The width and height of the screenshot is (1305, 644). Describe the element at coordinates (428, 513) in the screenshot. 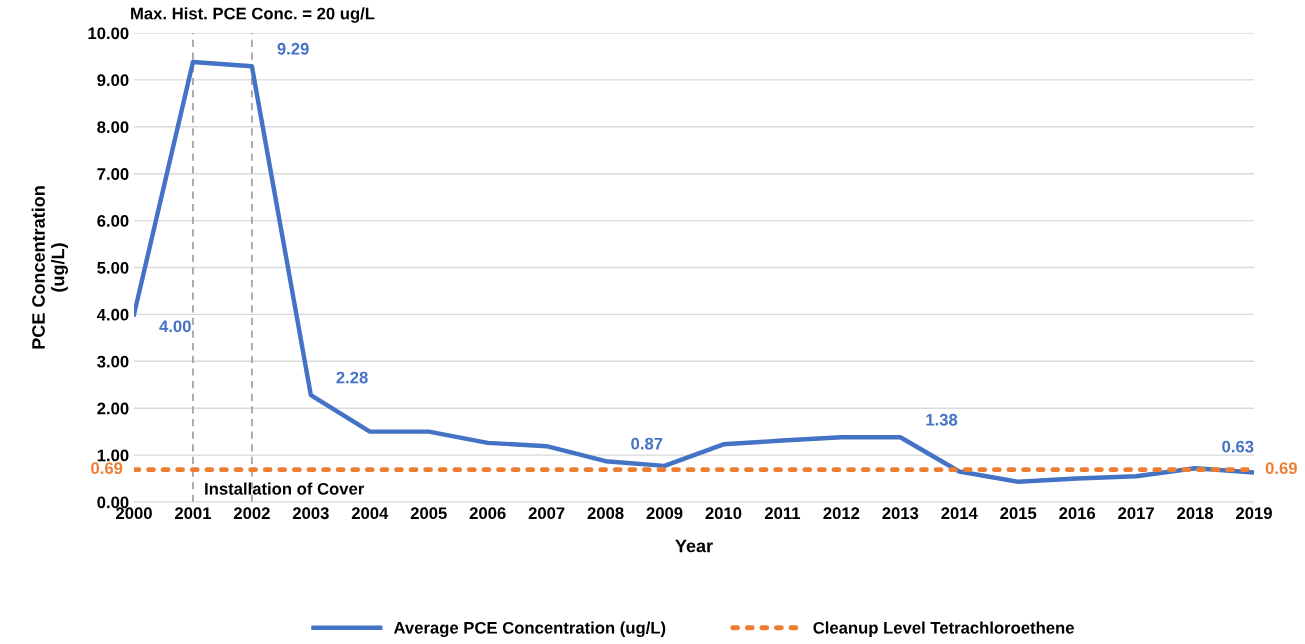

I see `x-tick-label: 2005` at that location.